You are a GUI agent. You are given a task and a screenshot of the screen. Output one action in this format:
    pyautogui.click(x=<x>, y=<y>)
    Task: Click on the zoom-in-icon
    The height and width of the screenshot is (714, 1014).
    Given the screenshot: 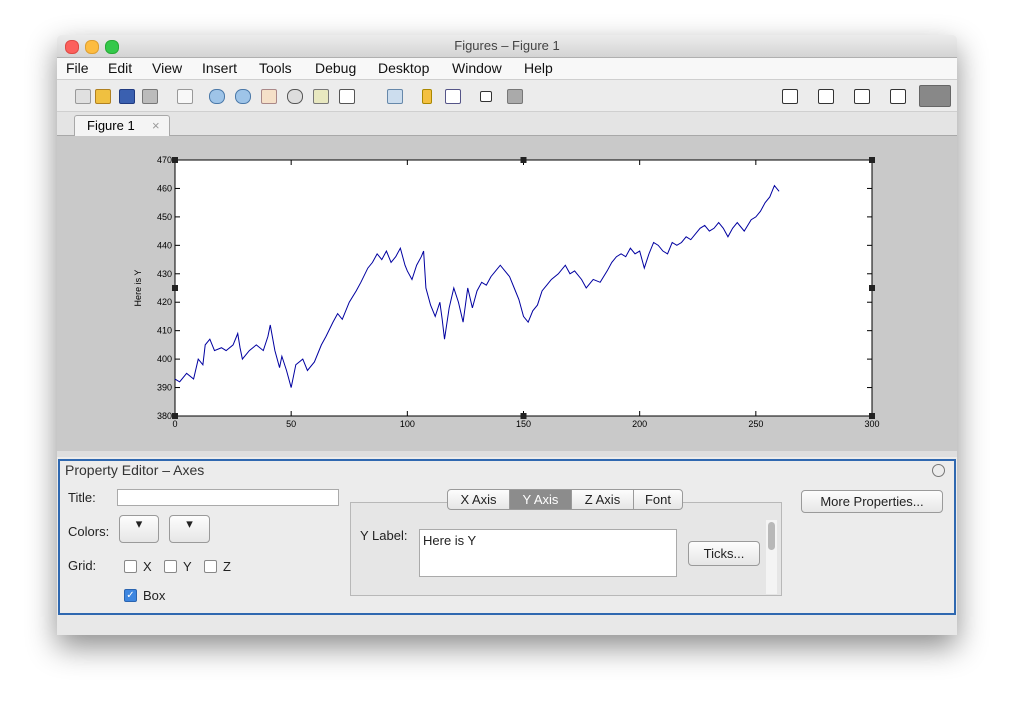 What is the action you would take?
    pyautogui.click(x=217, y=96)
    